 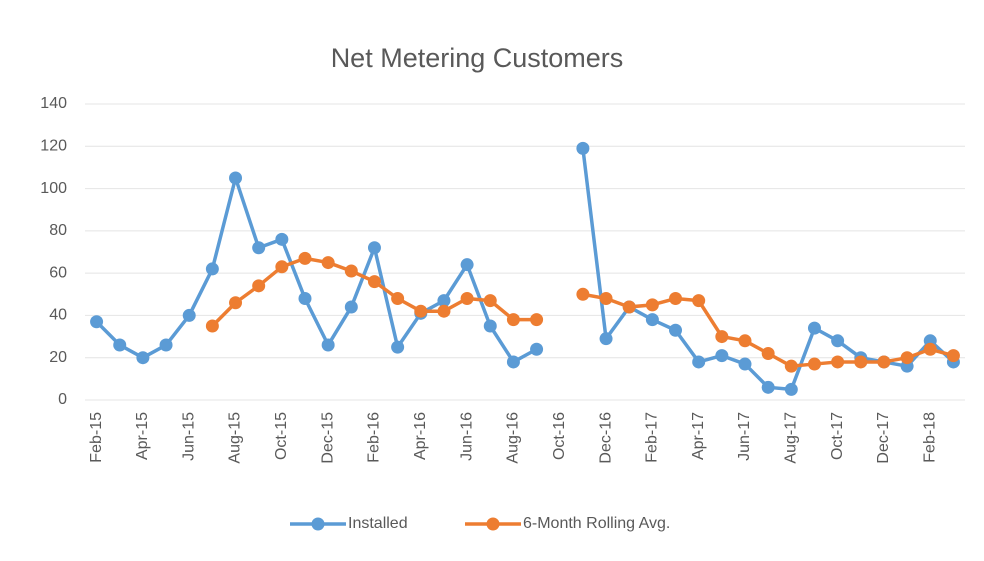 What do you see at coordinates (477, 58) in the screenshot?
I see `chart-title: Net Metering Customers` at bounding box center [477, 58].